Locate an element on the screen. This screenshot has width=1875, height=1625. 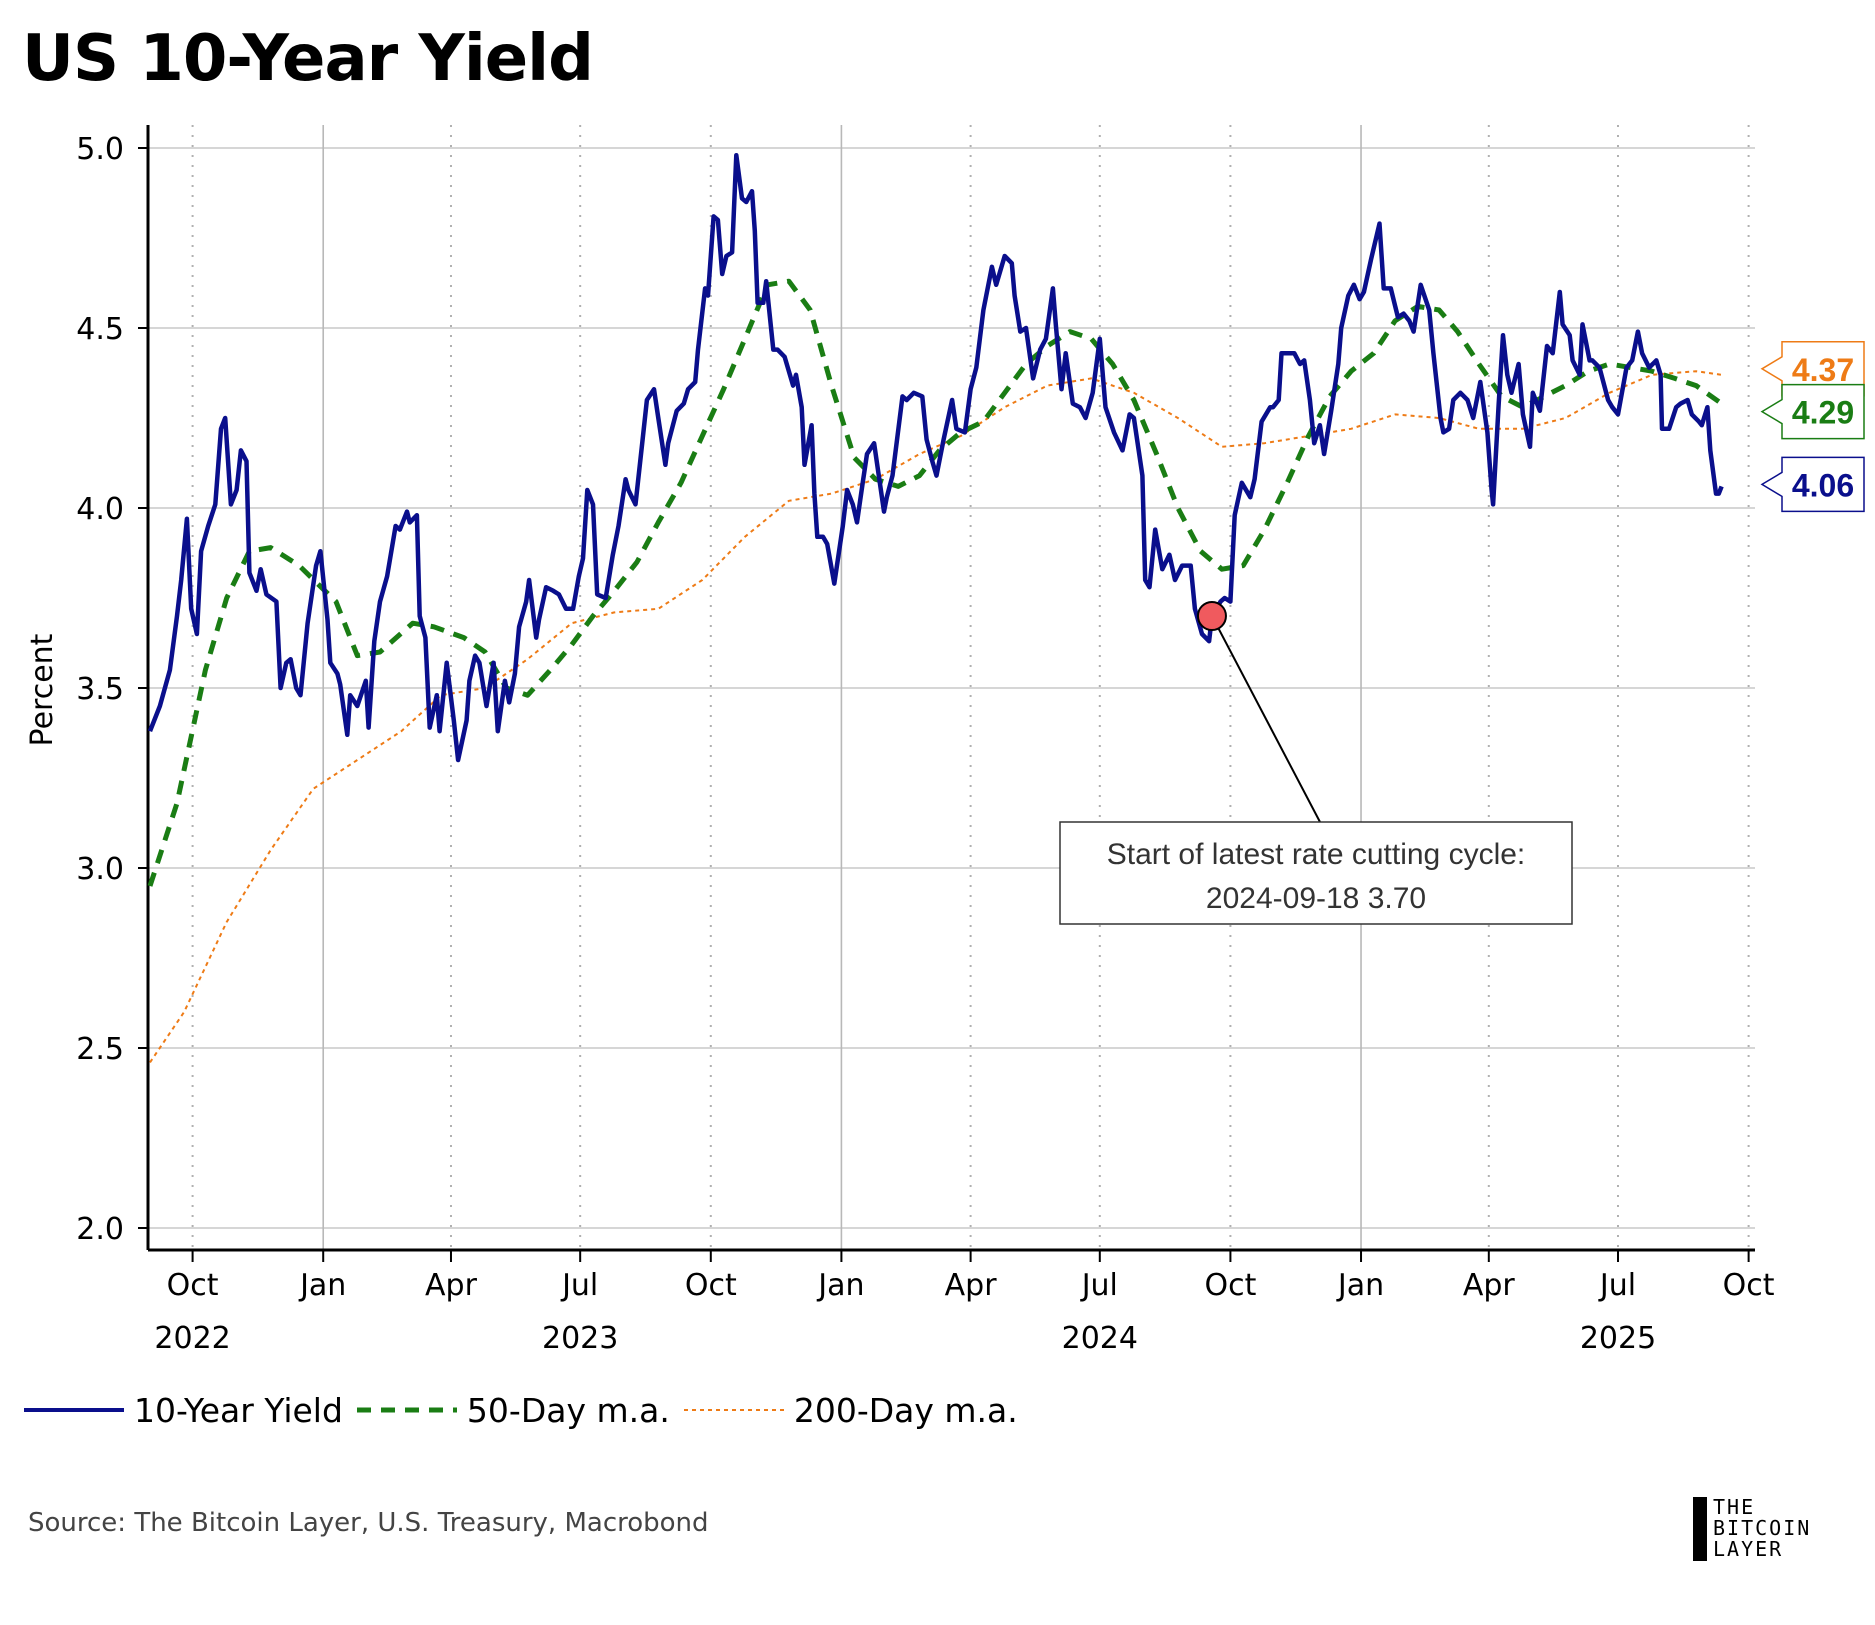
end-label-yield-box is located at coordinates (1812, 484).